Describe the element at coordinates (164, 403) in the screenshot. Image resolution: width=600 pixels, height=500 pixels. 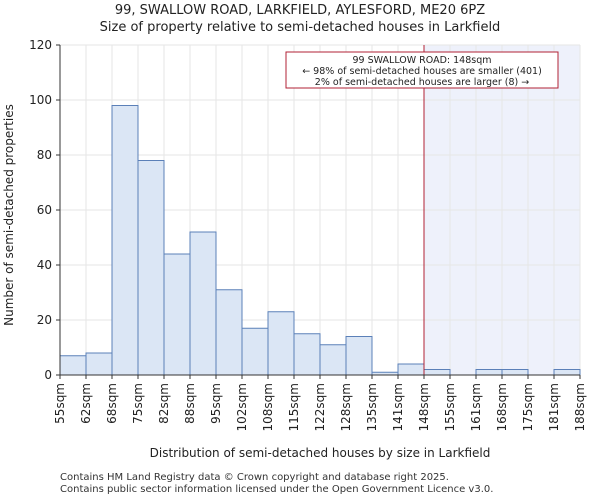
I see `x-tick-label: 82sqm` at that location.